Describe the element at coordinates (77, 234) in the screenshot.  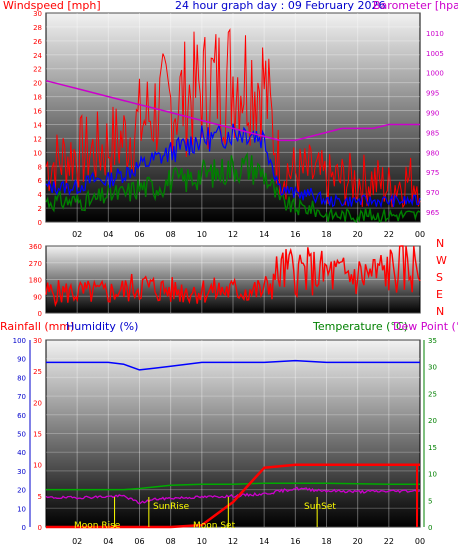
I see `wind-x-tick-label: 02` at that location.